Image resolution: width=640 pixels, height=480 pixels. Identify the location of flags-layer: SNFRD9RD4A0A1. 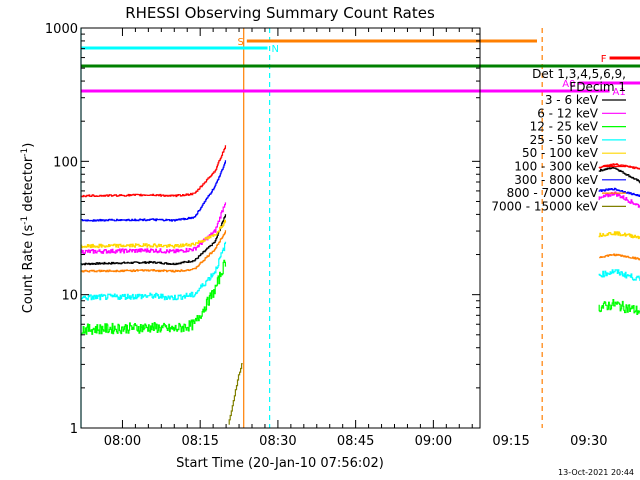
(360, 67).